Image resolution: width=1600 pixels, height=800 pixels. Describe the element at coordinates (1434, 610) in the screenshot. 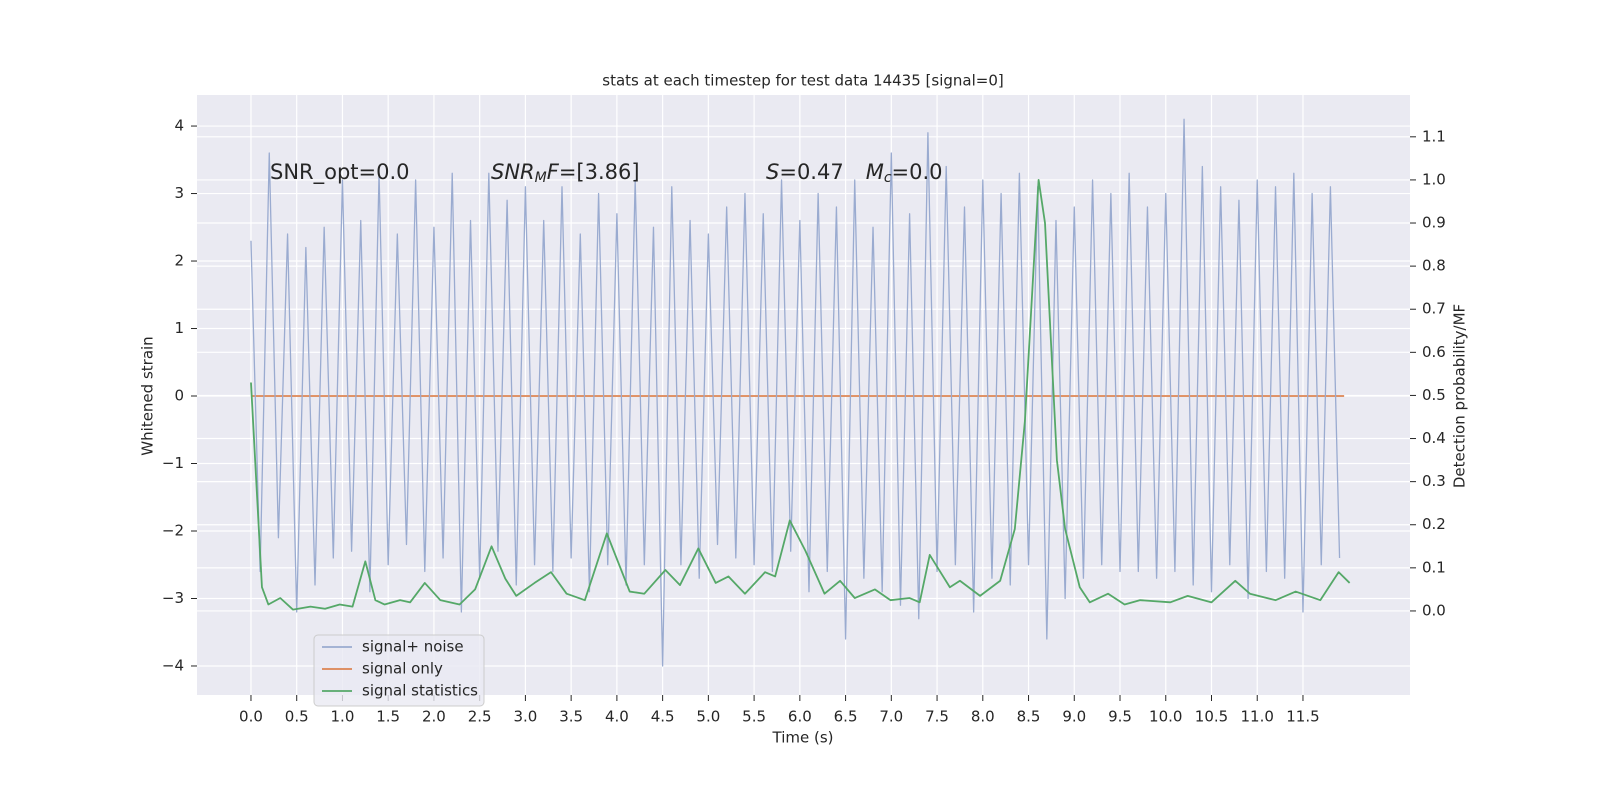

I see `y2-tick-label: 0.0` at that location.